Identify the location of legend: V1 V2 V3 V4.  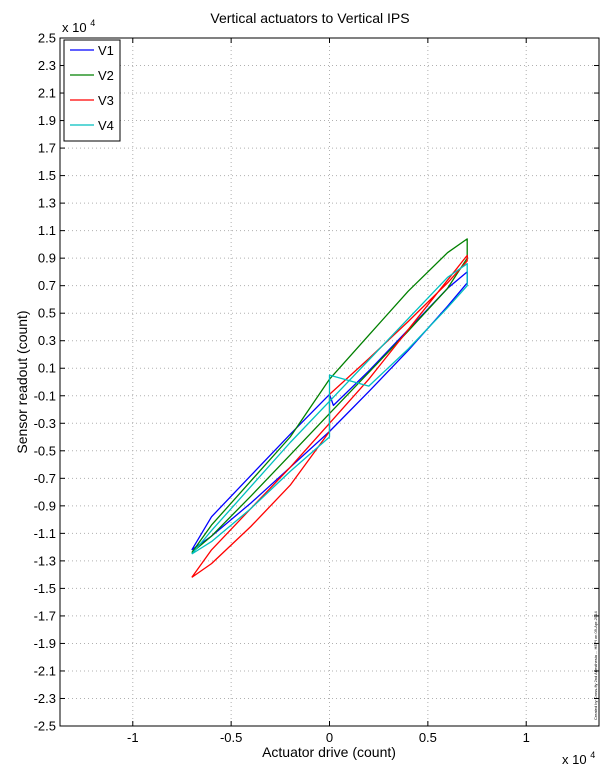
(92, 90).